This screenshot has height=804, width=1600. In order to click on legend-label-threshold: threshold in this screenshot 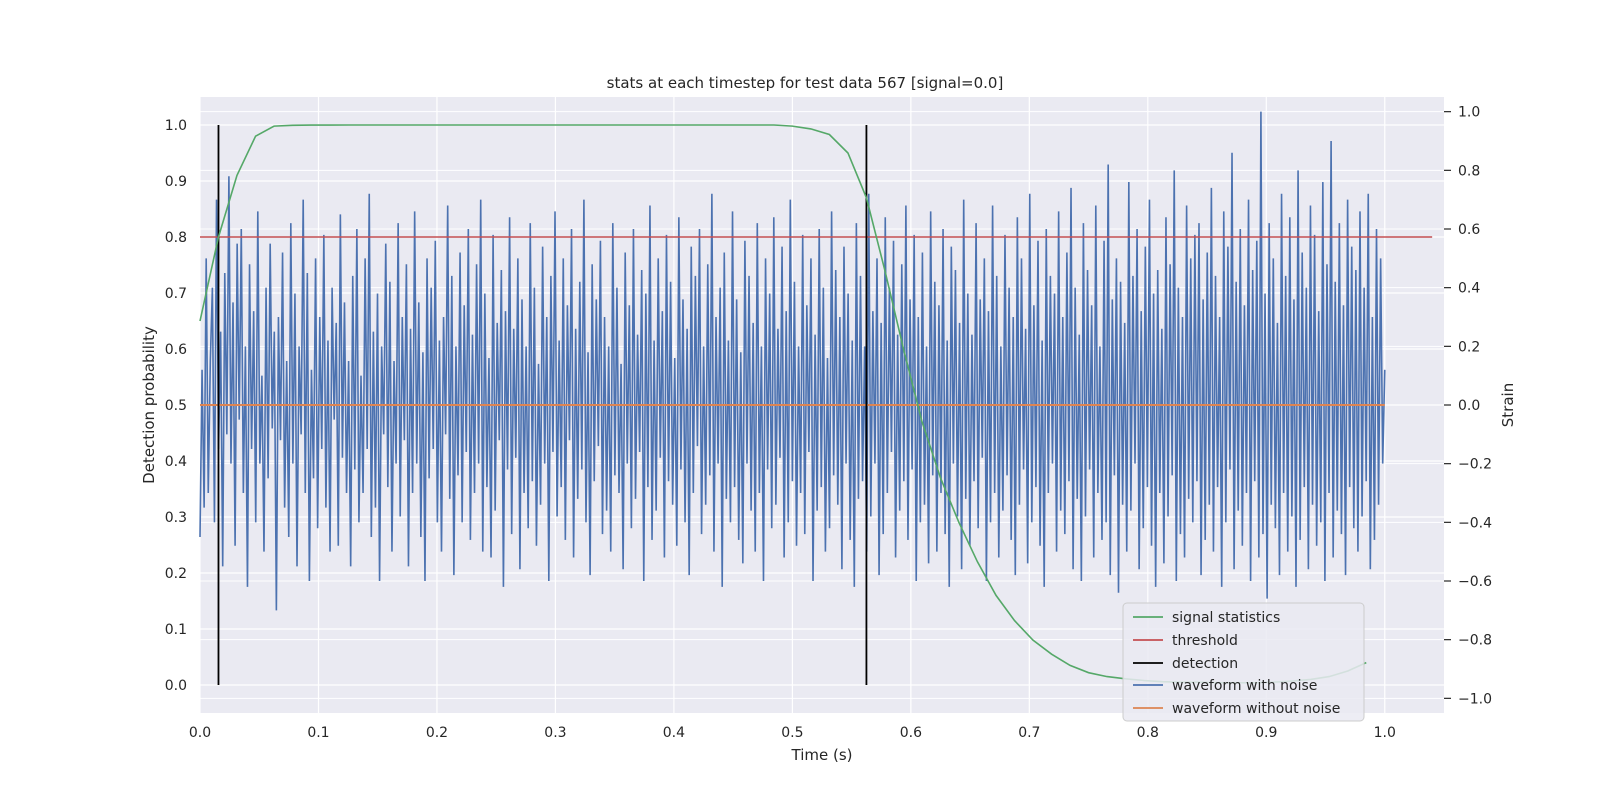, I will do `click(1205, 641)`.